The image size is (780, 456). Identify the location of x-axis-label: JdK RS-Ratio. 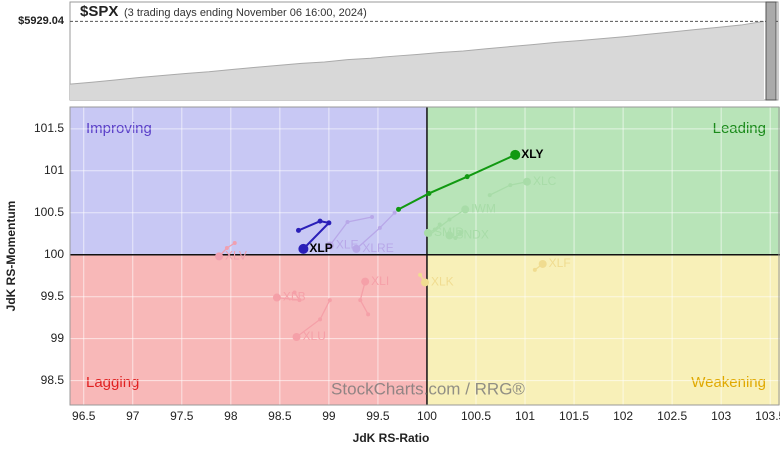
(391, 438).